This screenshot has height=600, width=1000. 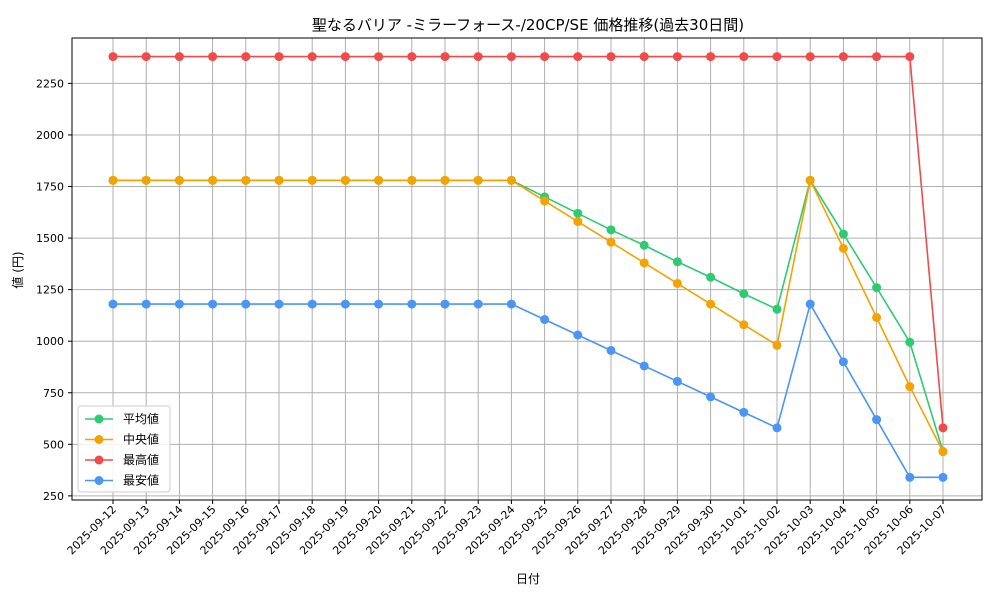 What do you see at coordinates (53, 393) in the screenshot?
I see `y-tick-label: 750` at bounding box center [53, 393].